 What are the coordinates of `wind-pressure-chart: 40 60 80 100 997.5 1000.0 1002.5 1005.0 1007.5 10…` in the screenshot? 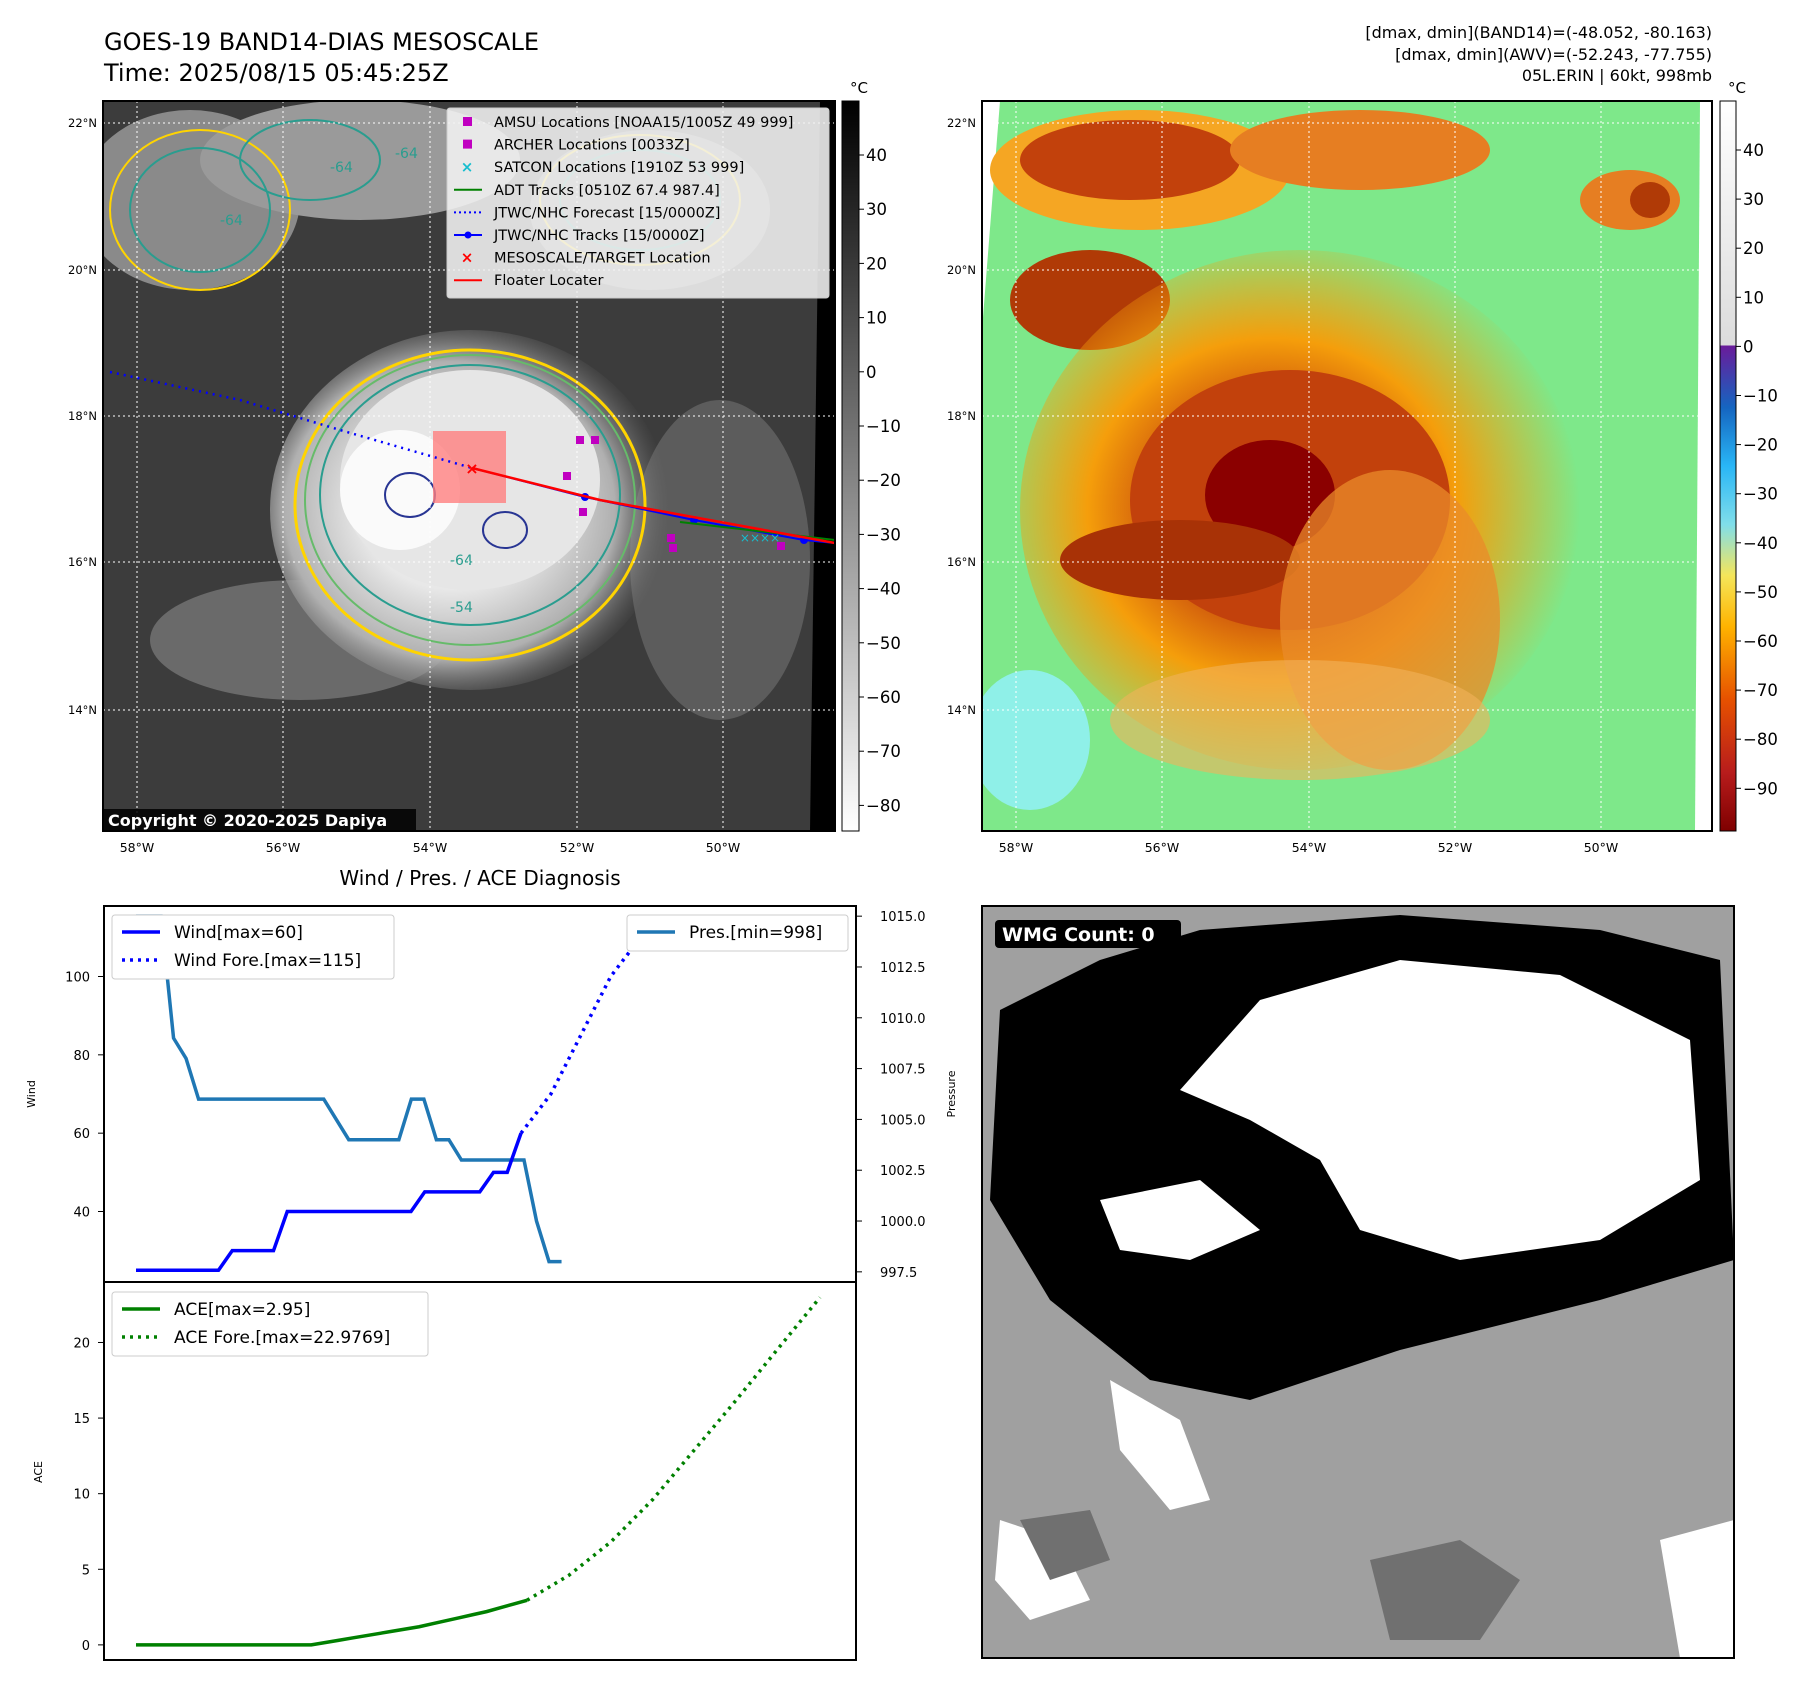 It's located at (495, 1095).